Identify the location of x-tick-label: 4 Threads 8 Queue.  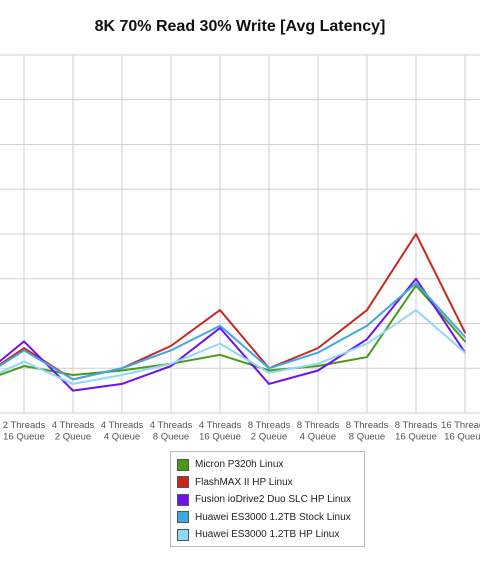
(171, 431).